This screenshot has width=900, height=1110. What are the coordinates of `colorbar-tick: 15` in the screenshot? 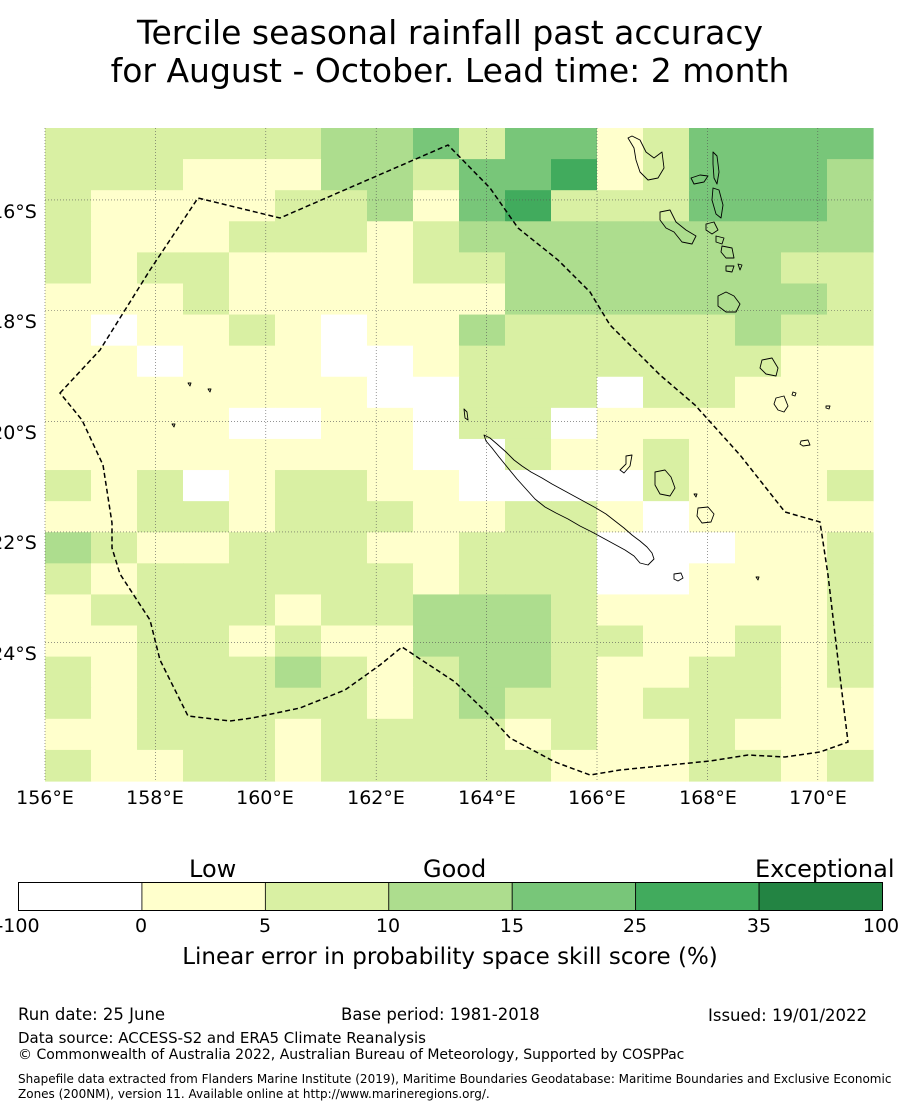 It's located at (512, 926).